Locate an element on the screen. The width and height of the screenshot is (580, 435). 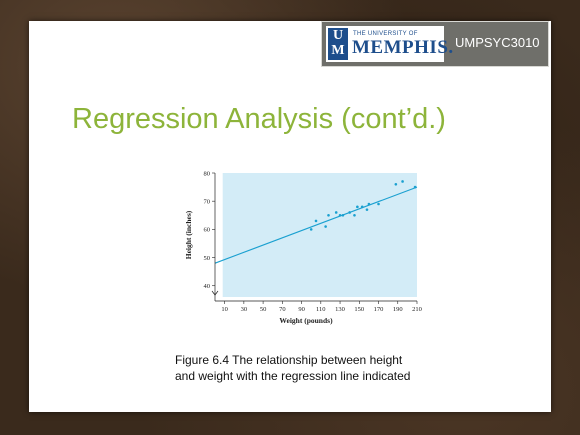
plot-area is located at coordinates (319, 235).